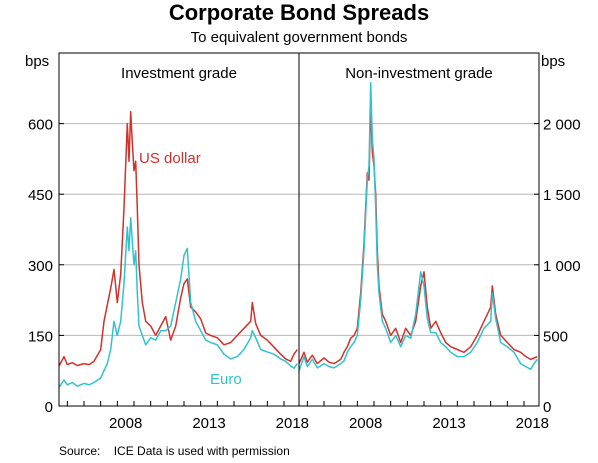 The height and width of the screenshot is (463, 598). What do you see at coordinates (37, 61) in the screenshot?
I see `left-unit-label: bps` at bounding box center [37, 61].